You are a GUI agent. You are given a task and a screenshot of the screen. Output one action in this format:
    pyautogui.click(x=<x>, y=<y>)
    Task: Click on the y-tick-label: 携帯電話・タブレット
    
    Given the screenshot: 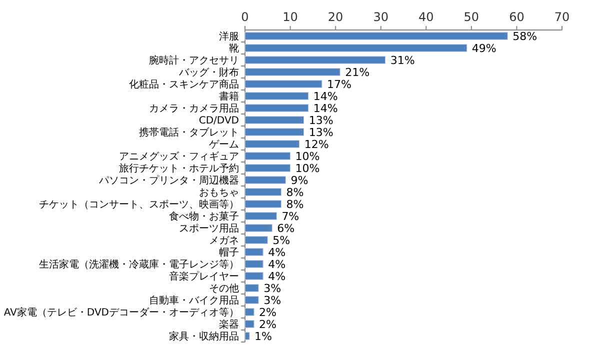 What is the action you would take?
    pyautogui.click(x=189, y=132)
    